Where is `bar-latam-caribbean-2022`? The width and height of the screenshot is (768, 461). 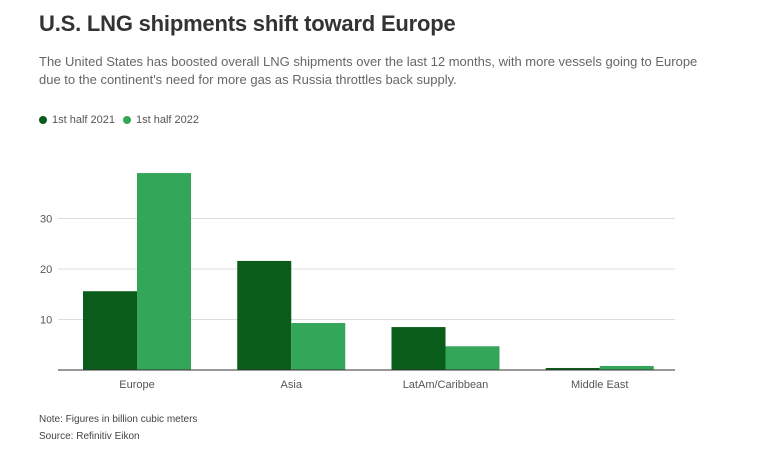 bar-latam-caribbean-2022 is located at coordinates (472, 358).